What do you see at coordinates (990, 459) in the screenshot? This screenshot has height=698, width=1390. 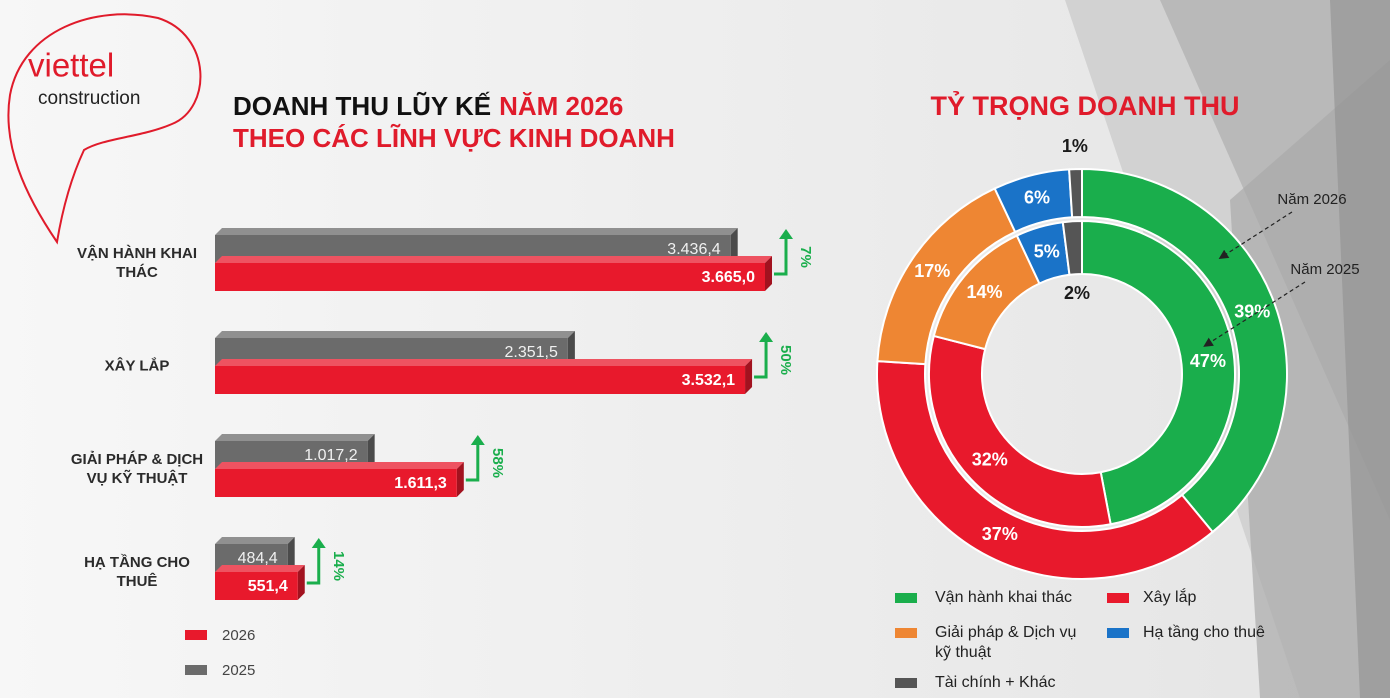 I see `slice-label: 32%` at bounding box center [990, 459].